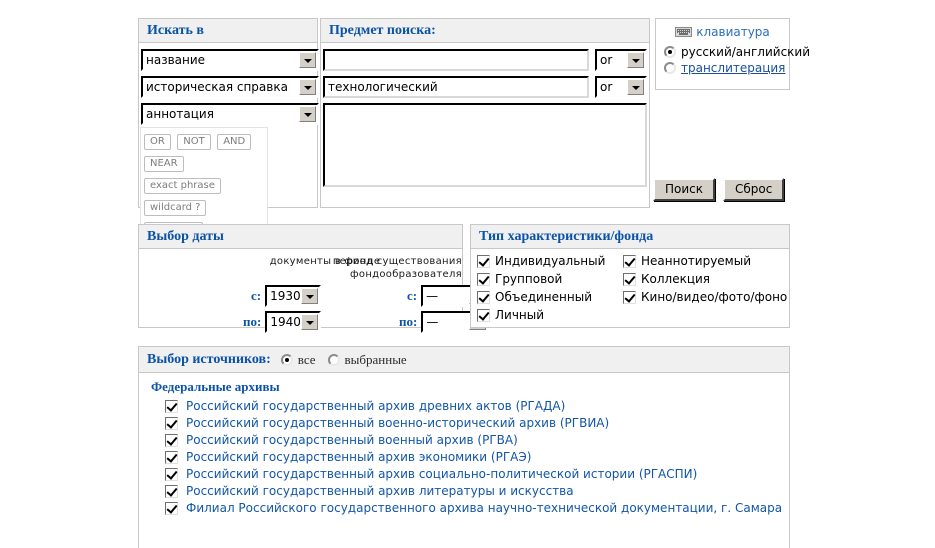 The width and height of the screenshot is (935, 548). What do you see at coordinates (325, 261) in the screenshot?
I see `date-column-title-documents: документы в фонде` at bounding box center [325, 261].